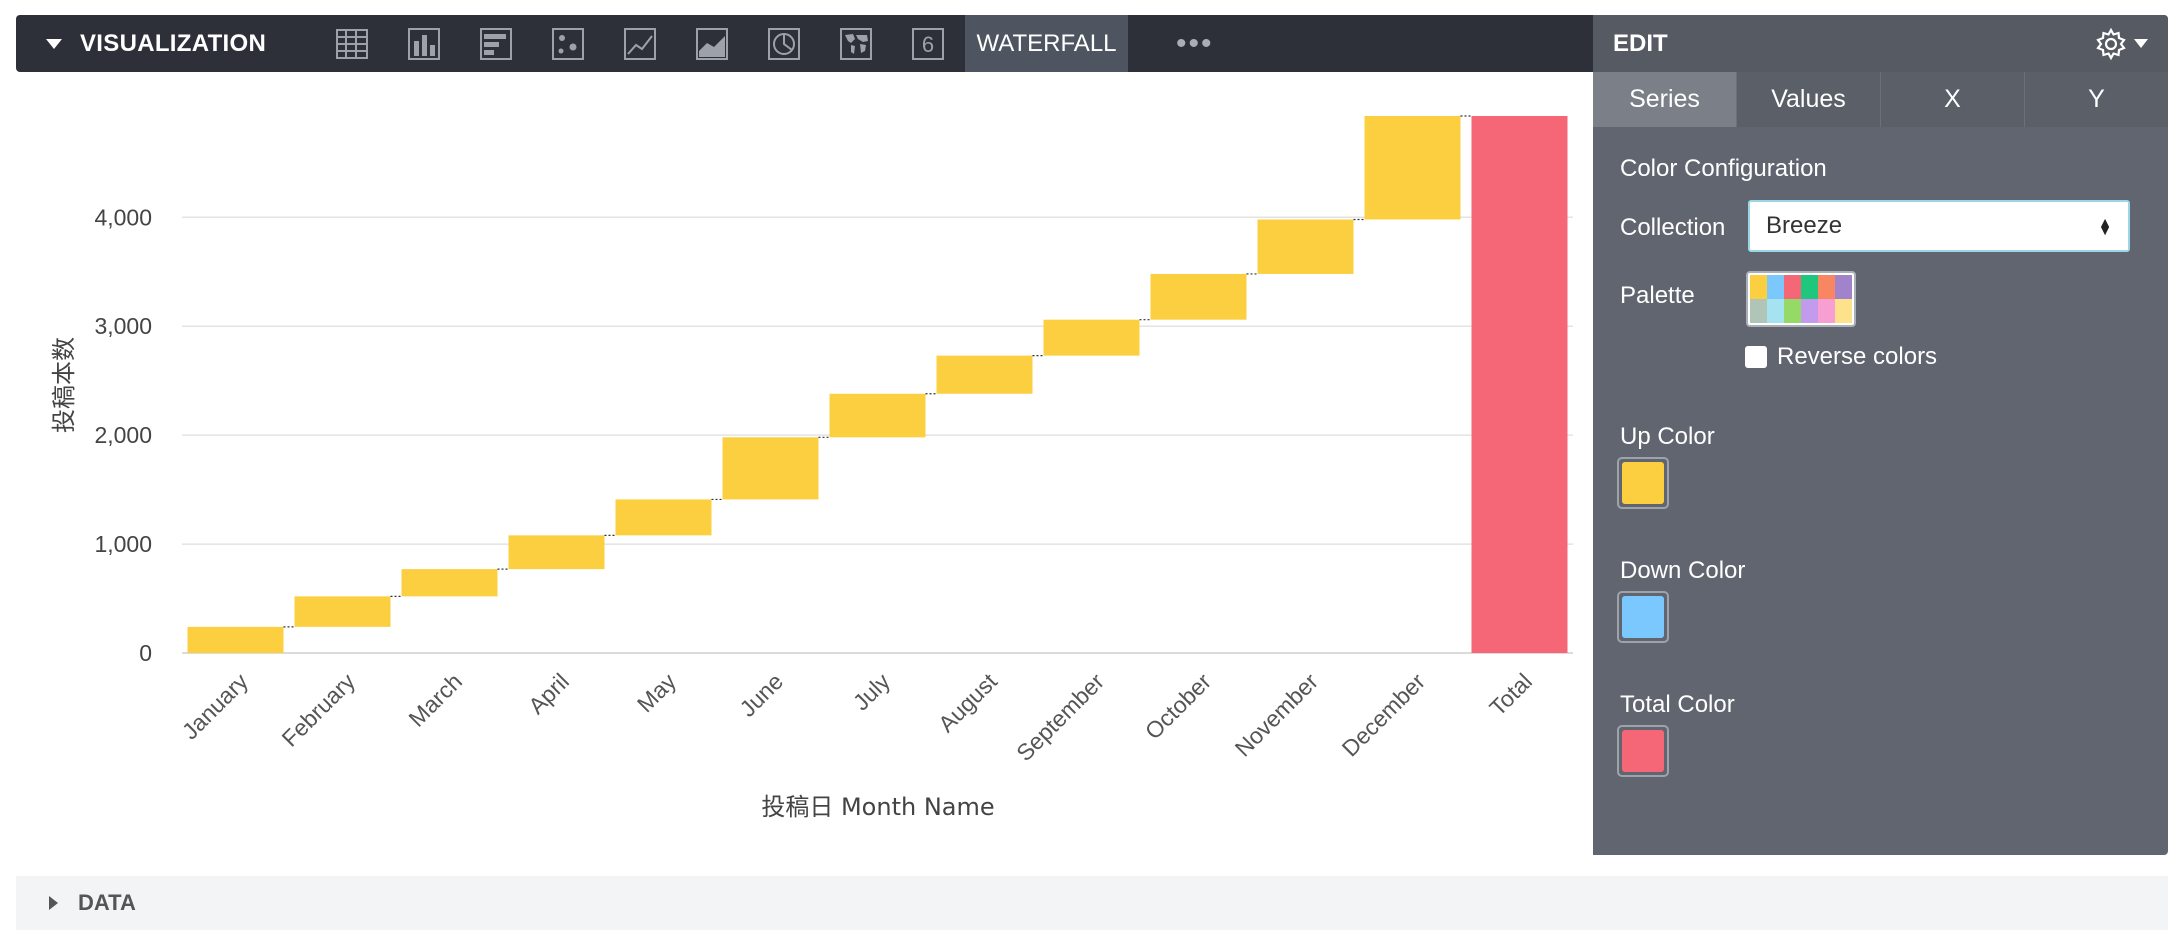 Image resolution: width=2183 pixels, height=944 pixels. I want to click on settings-menu, so click(2121, 44).